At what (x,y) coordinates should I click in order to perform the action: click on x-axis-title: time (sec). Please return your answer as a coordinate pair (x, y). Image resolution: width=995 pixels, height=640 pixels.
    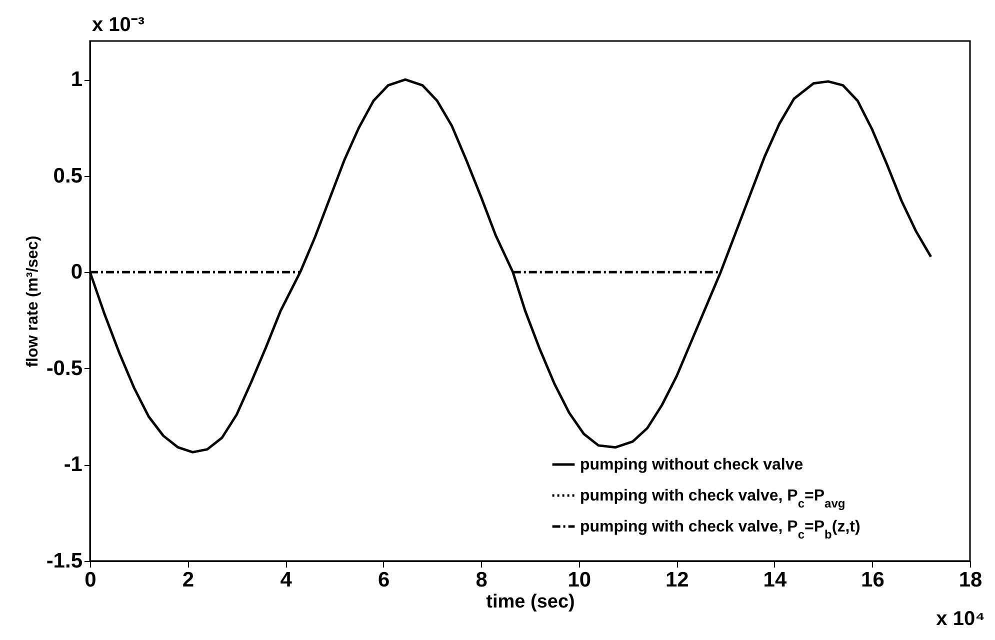
    Looking at the image, I should click on (530, 602).